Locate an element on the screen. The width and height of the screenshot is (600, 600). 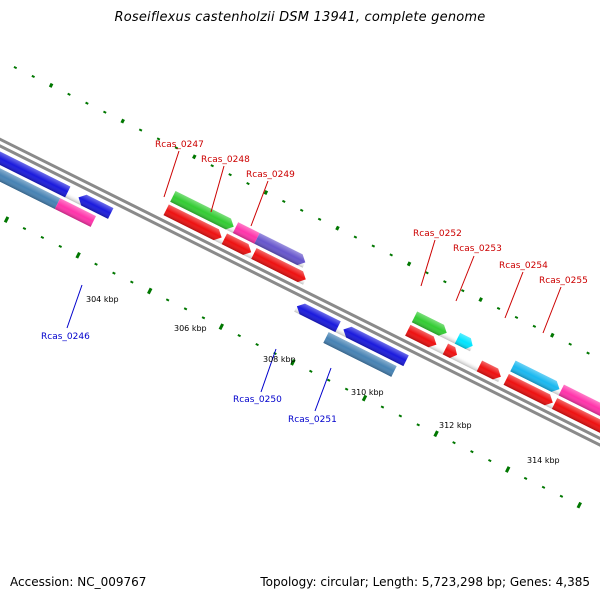
scale-label-304: 304 kbp is located at coordinates (102, 299).